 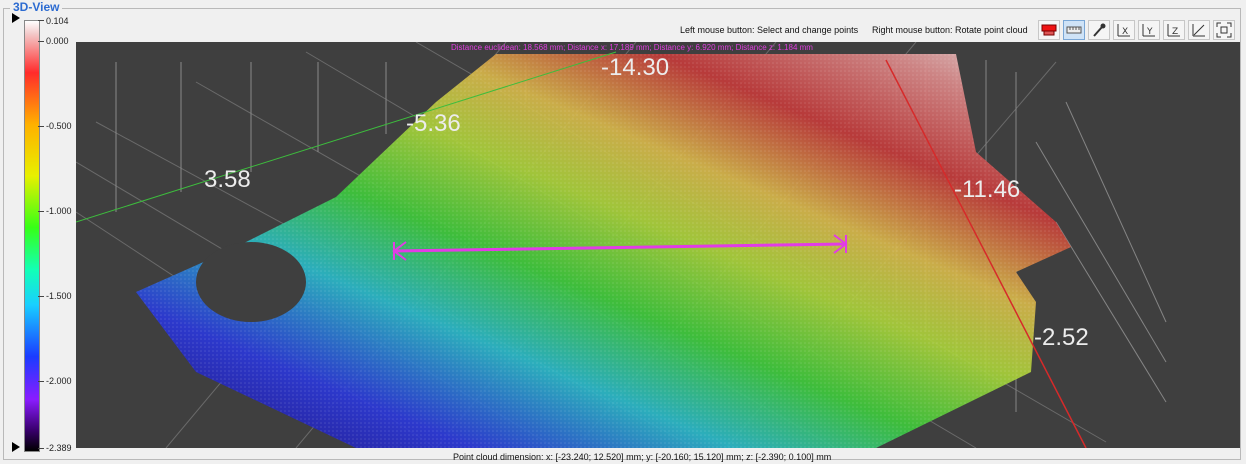 I want to click on axis-y-button: Y, so click(x=1149, y=30).